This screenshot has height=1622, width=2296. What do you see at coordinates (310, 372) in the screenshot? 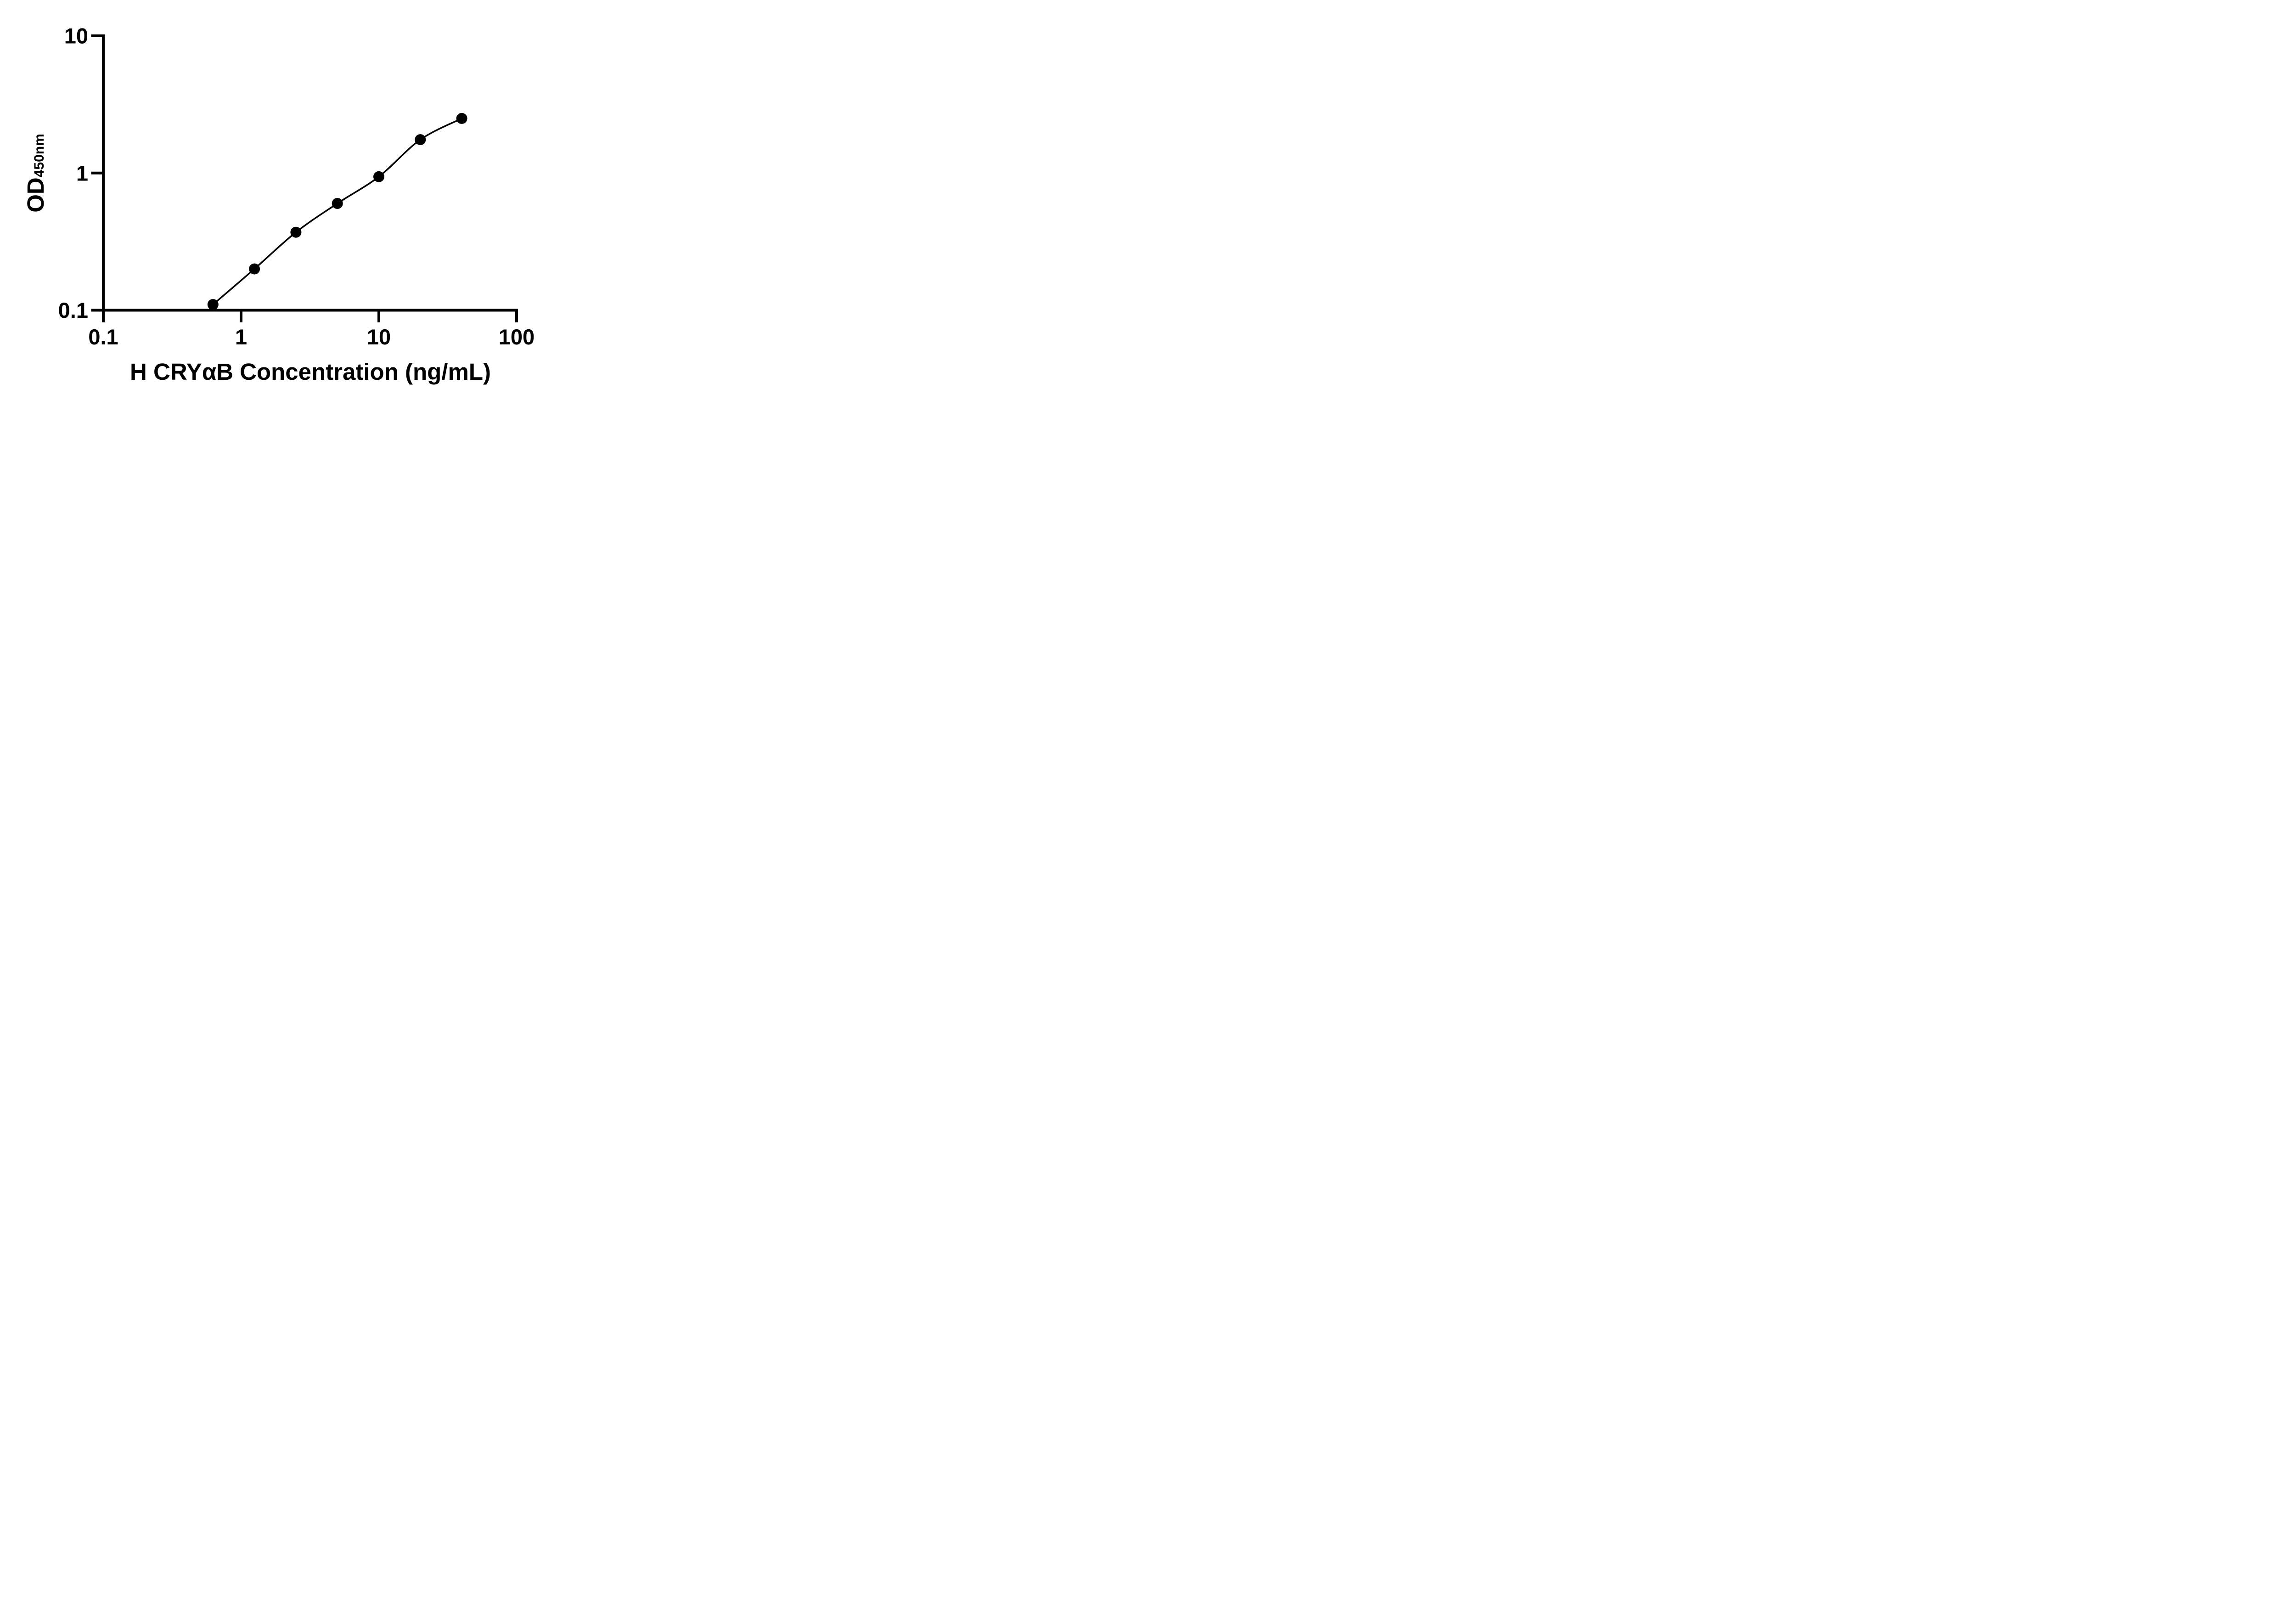
I see `x-axis-title: H CRYαB Concentration (ng/mL)` at bounding box center [310, 372].